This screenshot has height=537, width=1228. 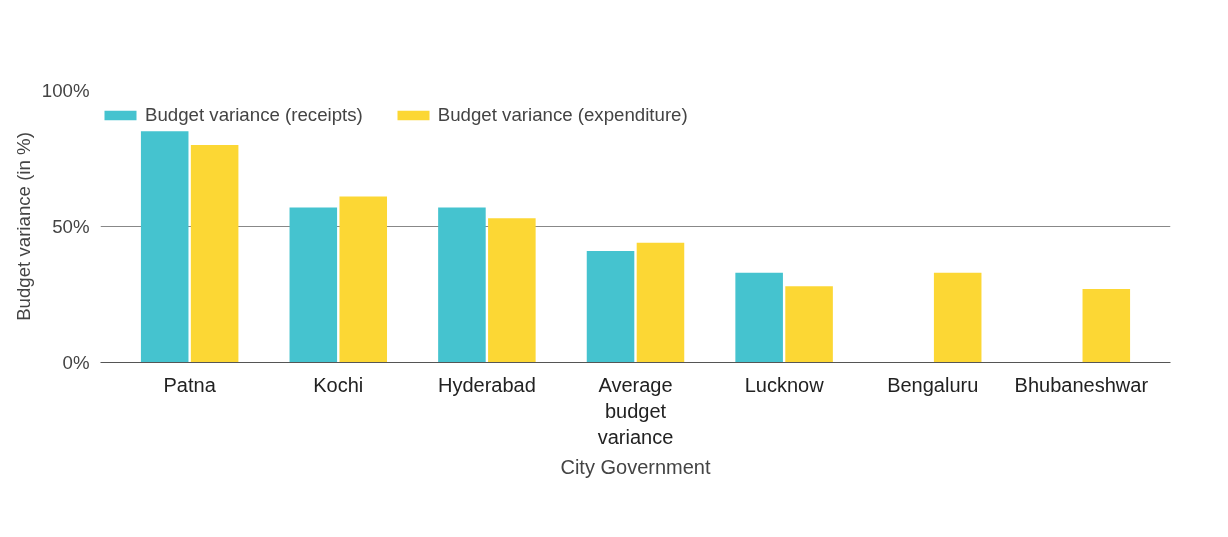 What do you see at coordinates (635, 467) in the screenshot?
I see `x-axis-title: City Government` at bounding box center [635, 467].